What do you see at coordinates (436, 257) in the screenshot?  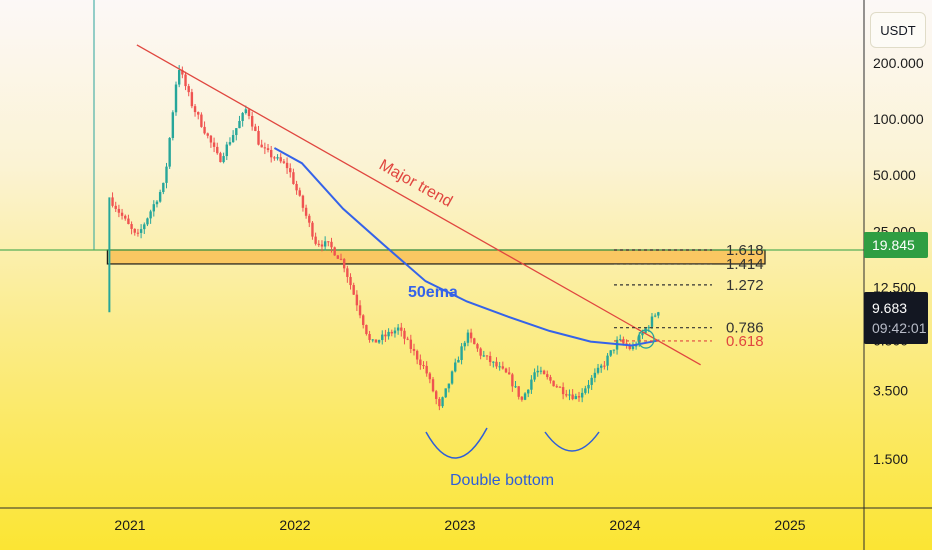 I see `resistance-zone` at bounding box center [436, 257].